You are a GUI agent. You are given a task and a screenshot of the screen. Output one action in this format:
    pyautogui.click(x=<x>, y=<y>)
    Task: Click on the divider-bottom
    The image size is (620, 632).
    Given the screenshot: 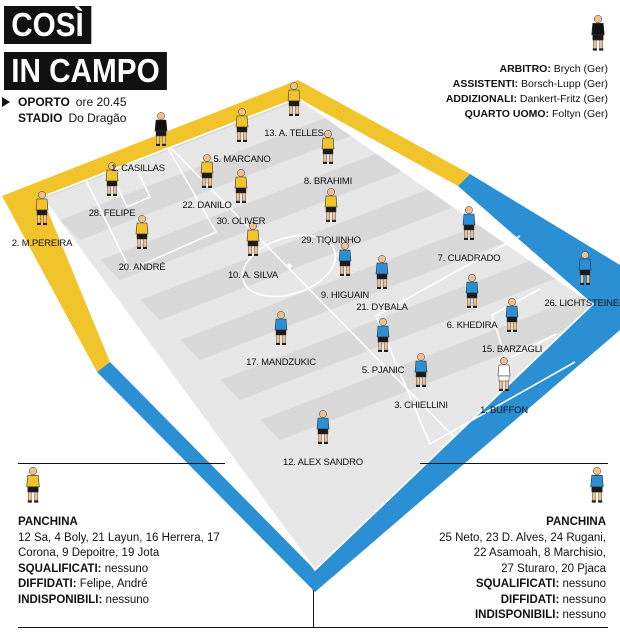 What is the action you would take?
    pyautogui.click(x=313, y=627)
    